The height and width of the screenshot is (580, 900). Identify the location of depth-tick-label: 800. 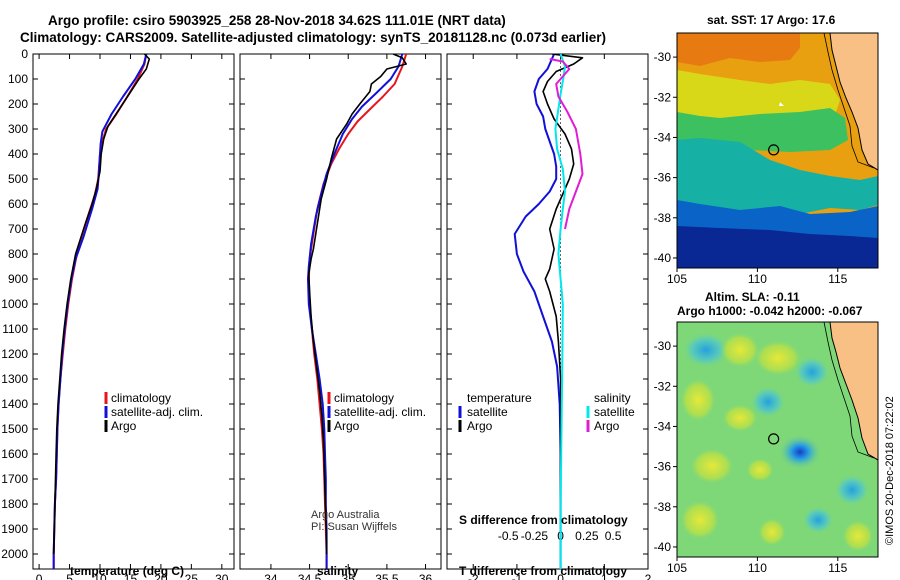
(18, 254).